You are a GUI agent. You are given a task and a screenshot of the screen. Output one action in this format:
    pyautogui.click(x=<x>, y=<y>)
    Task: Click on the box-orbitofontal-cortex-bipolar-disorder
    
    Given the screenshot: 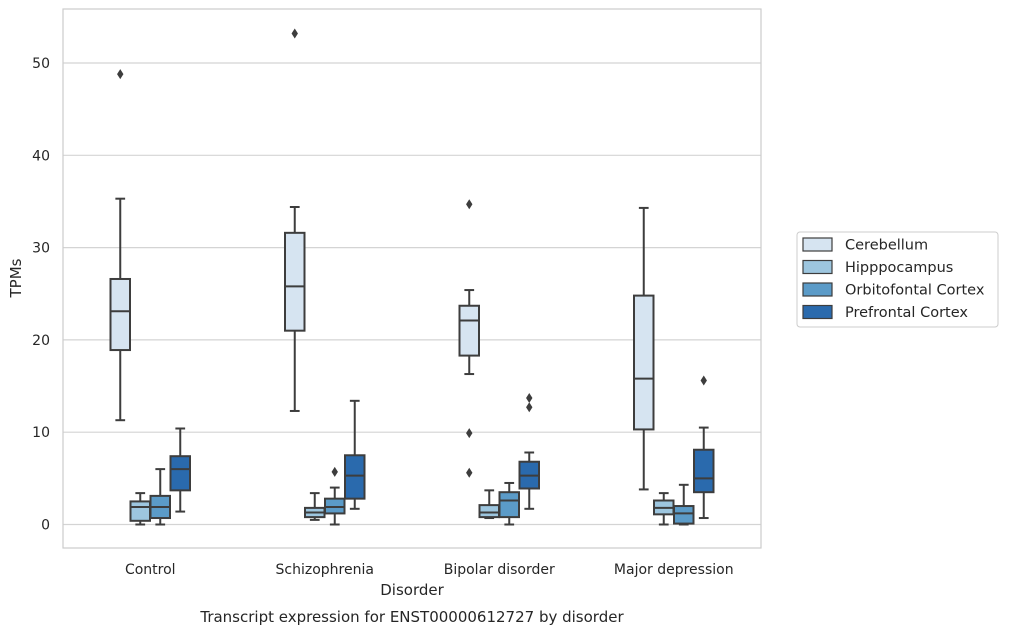 What is the action you would take?
    pyautogui.click(x=509, y=503)
    